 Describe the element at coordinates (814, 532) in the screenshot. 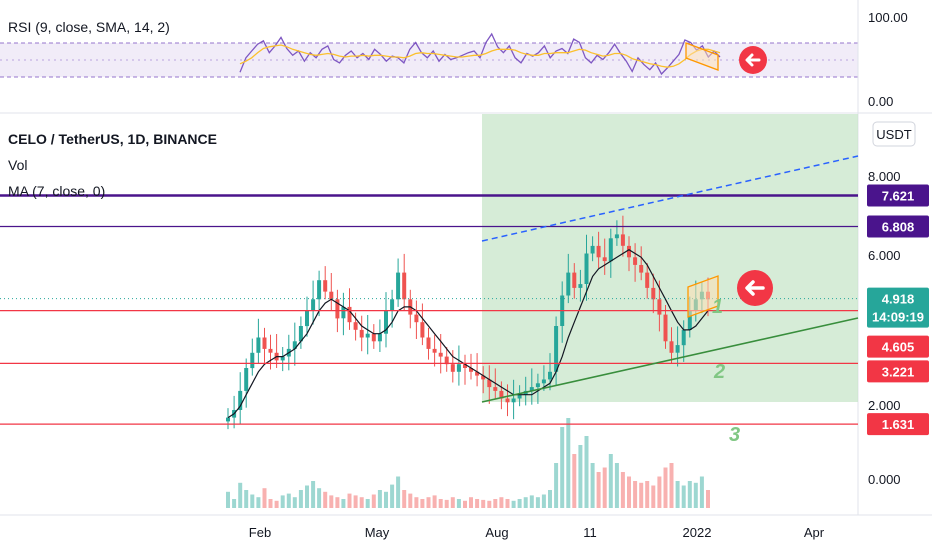

I see `x-tick-apr: Apr` at that location.